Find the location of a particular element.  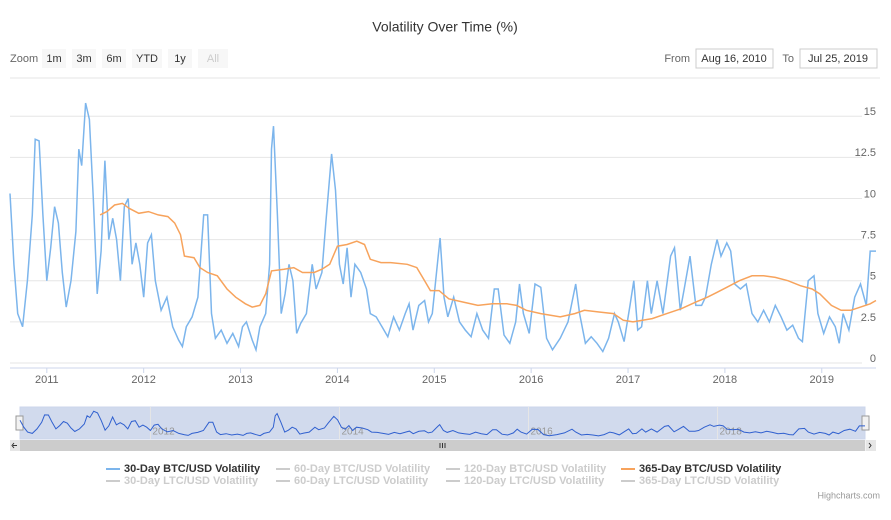

zoom-button-label: 1y is located at coordinates (180, 59).